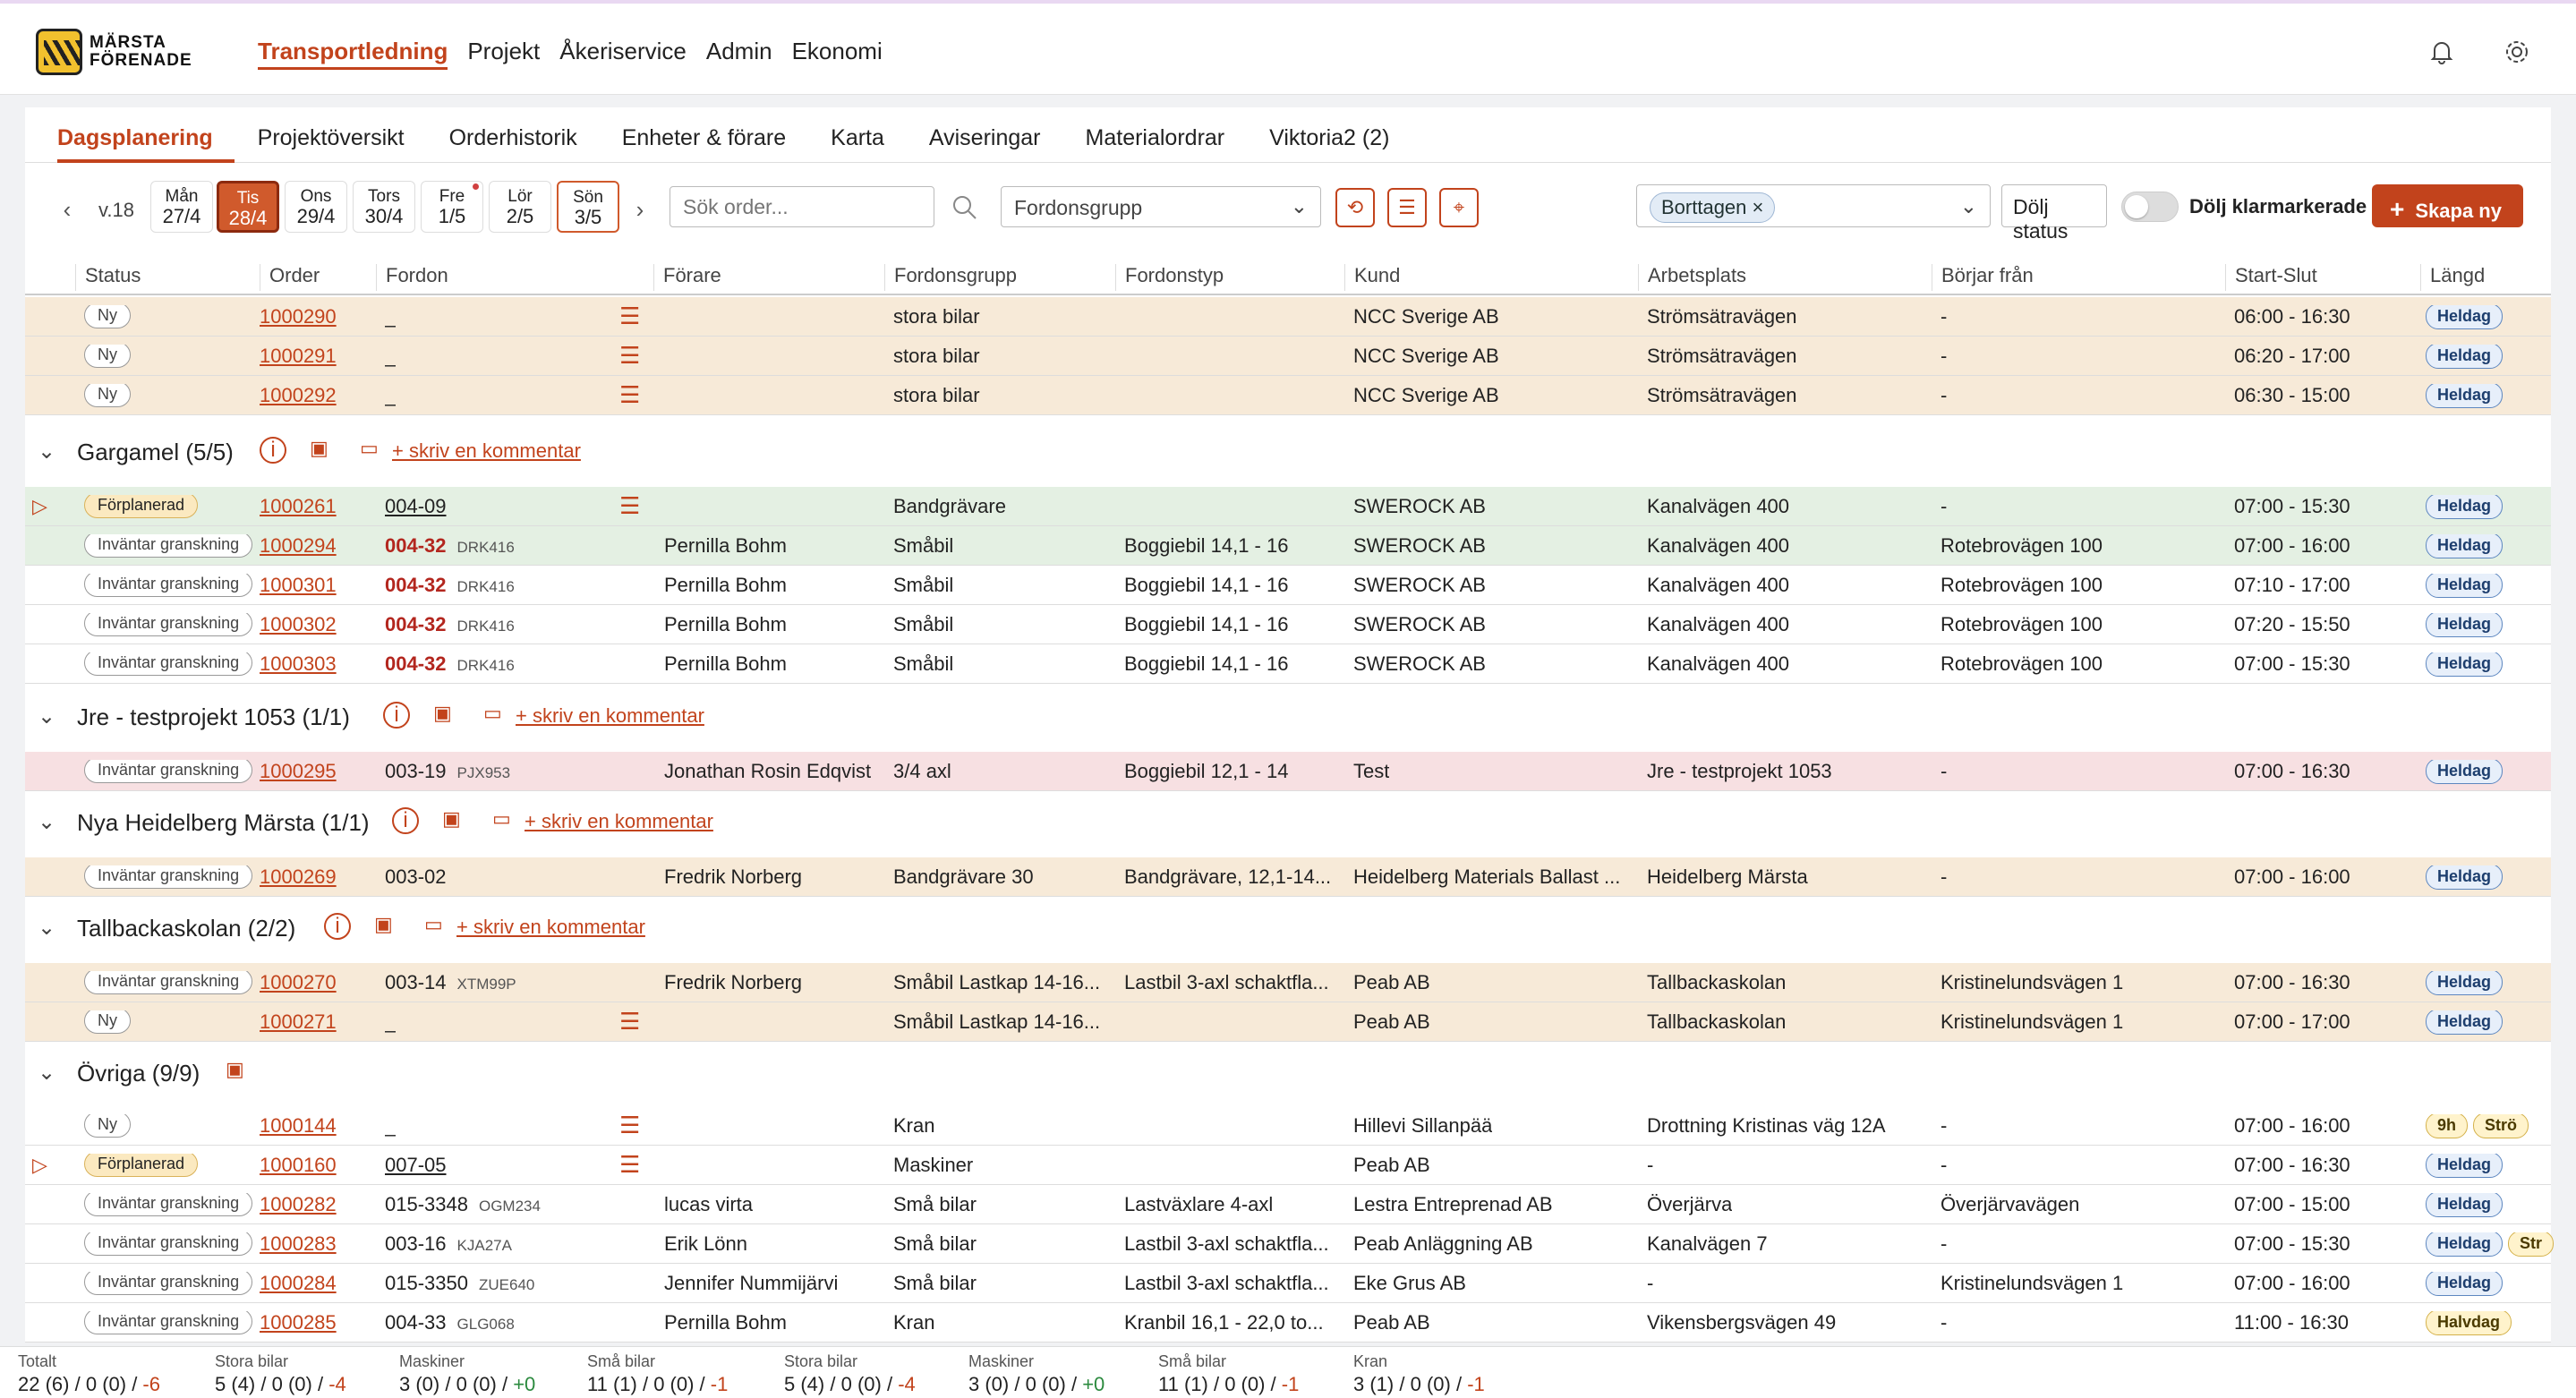 The width and height of the screenshot is (2576, 1398). I want to click on next-week-button: ›, so click(639, 209).